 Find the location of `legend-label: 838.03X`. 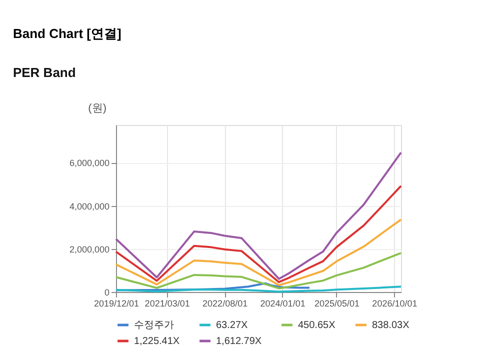

legend-label: 838.03X is located at coordinates (391, 325).